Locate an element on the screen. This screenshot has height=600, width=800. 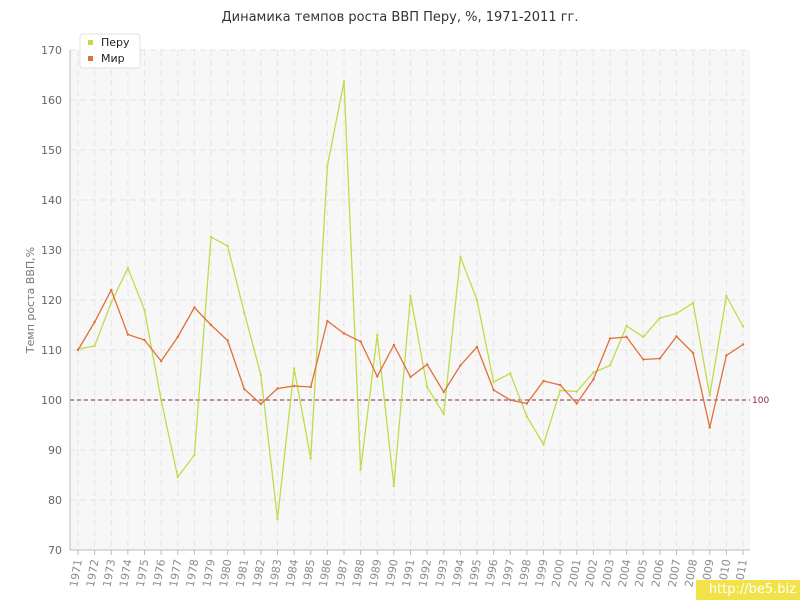
legend-label: Мир is located at coordinates (113, 58).